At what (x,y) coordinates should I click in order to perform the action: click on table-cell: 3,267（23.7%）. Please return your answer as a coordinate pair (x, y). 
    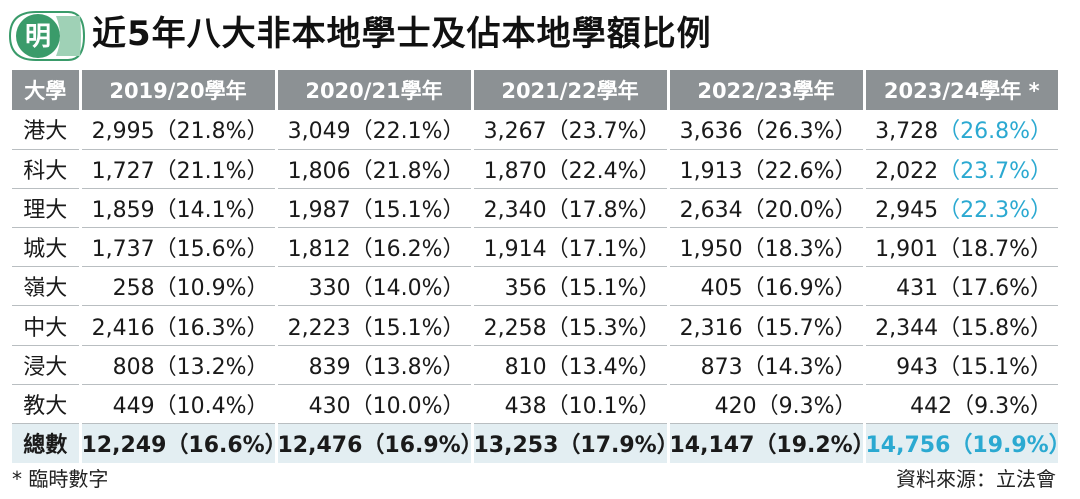
    Looking at the image, I should click on (571, 130).